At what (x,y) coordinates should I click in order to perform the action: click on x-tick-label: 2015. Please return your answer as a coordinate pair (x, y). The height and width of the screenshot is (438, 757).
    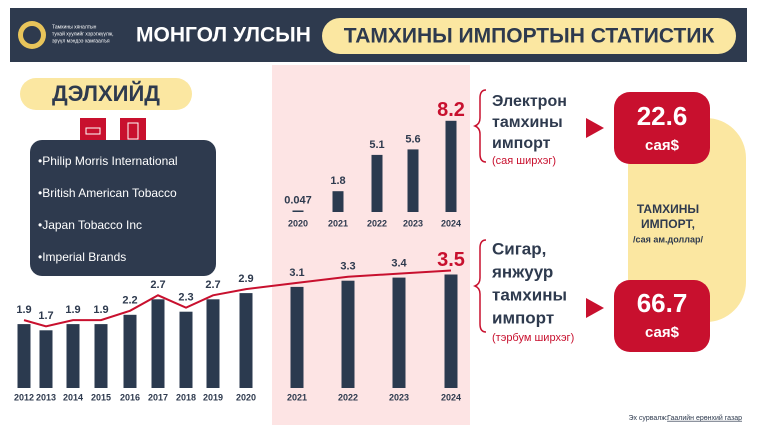
    Looking at the image, I should click on (101, 397).